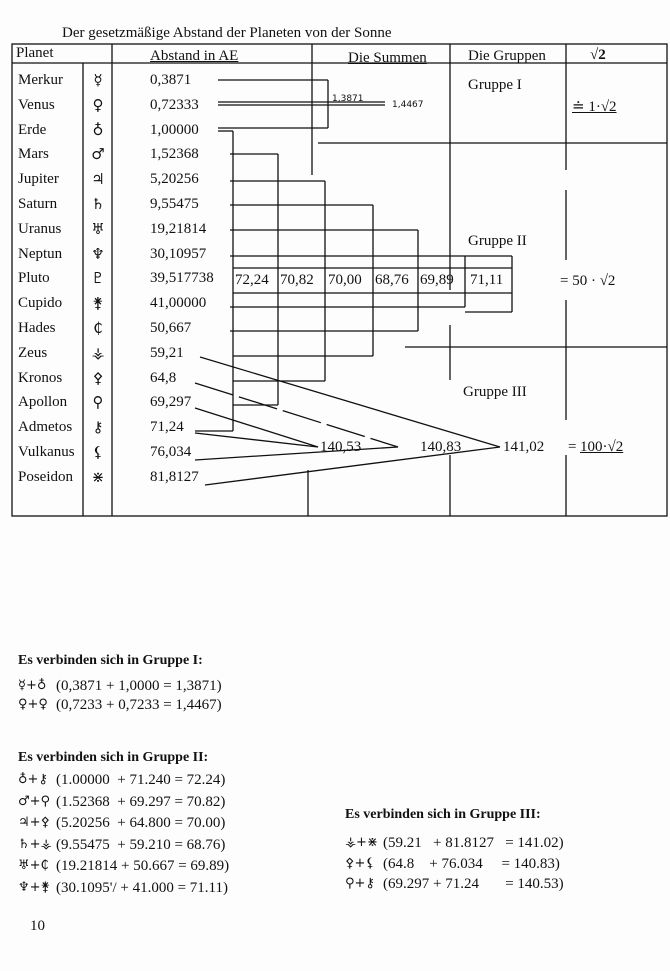  What do you see at coordinates (361, 842) in the screenshot?
I see `planet-combo-icon: ⚶+⋇` at bounding box center [361, 842].